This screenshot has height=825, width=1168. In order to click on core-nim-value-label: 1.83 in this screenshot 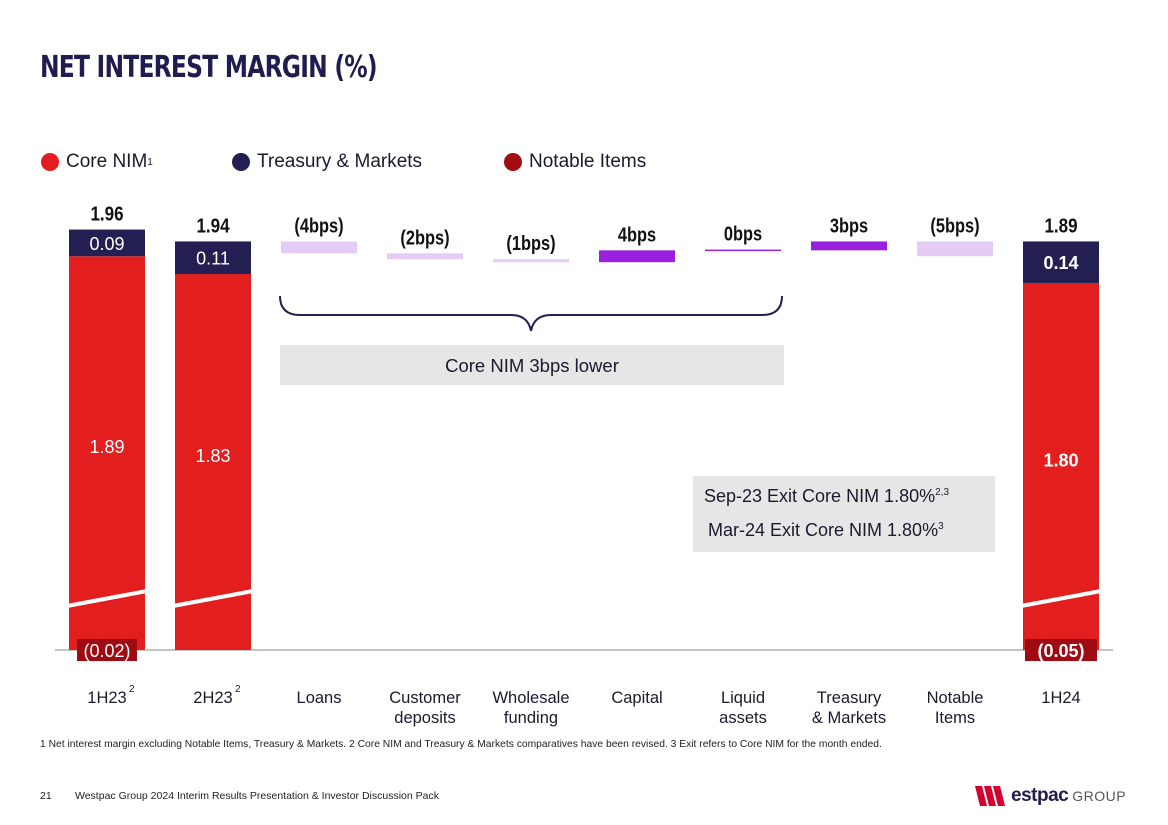, I will do `click(212, 456)`.